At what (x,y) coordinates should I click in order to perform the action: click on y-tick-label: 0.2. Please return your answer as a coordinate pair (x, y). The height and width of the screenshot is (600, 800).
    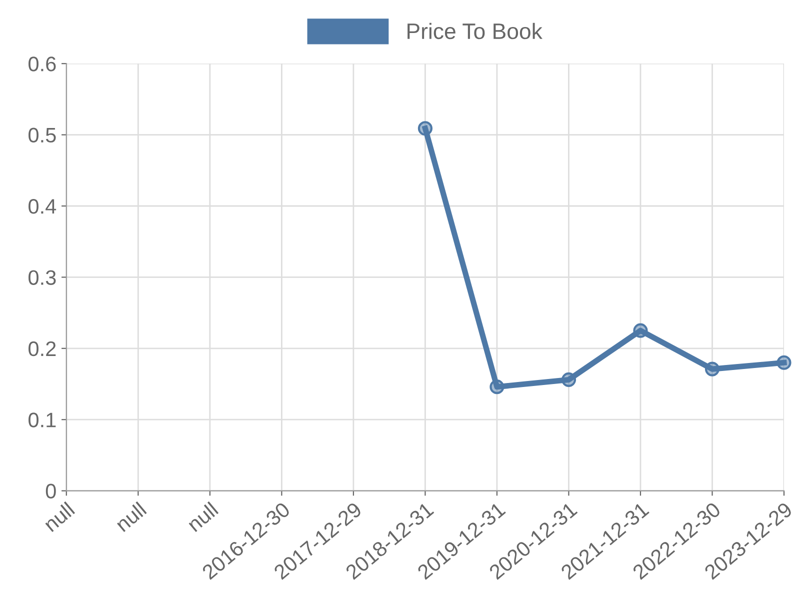
    Looking at the image, I should click on (42, 348).